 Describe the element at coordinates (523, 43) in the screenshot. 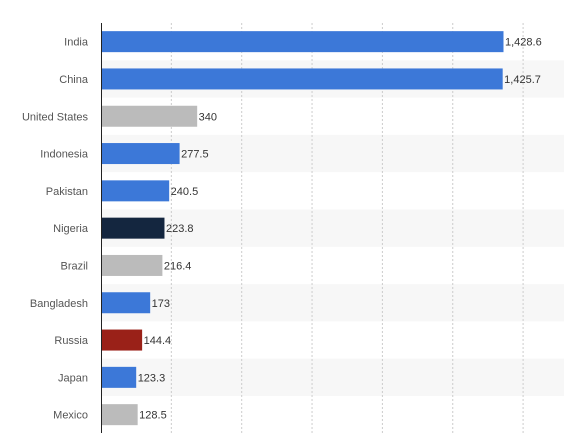

I see `value-label: 1,428.6` at that location.